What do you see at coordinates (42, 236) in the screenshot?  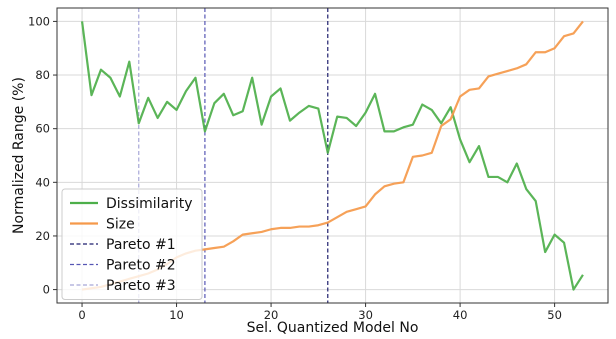 I see `y-tick-label: 20` at bounding box center [42, 236].